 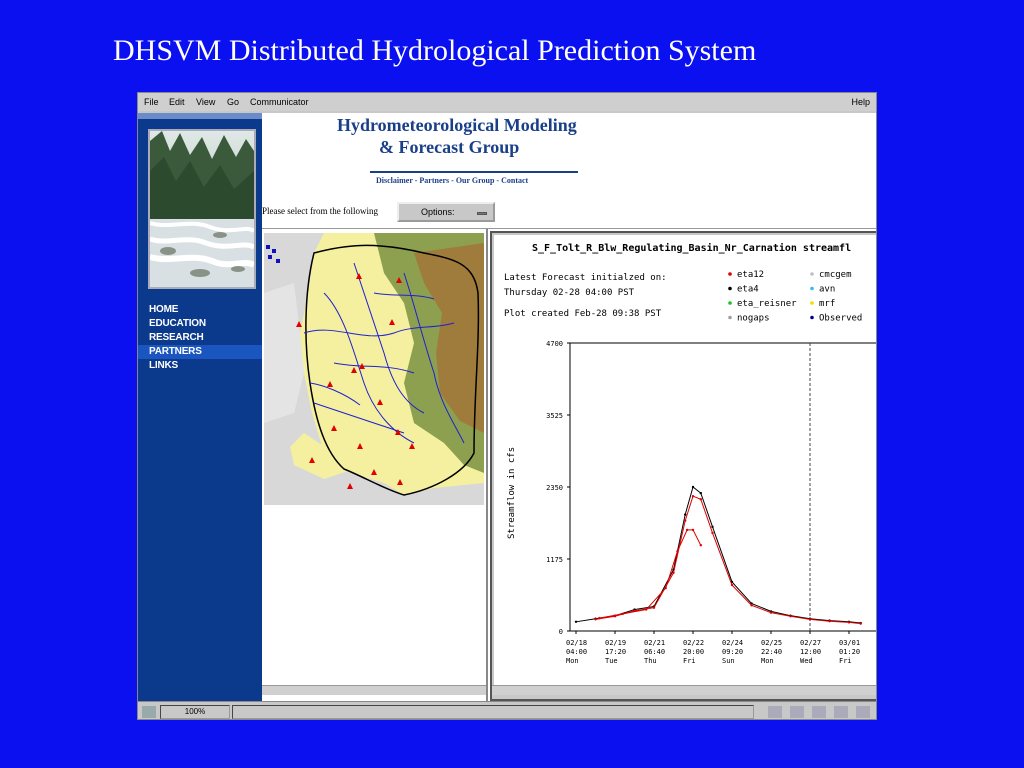 What do you see at coordinates (611, 661) in the screenshot?
I see `x-tick-day: Tue` at bounding box center [611, 661].